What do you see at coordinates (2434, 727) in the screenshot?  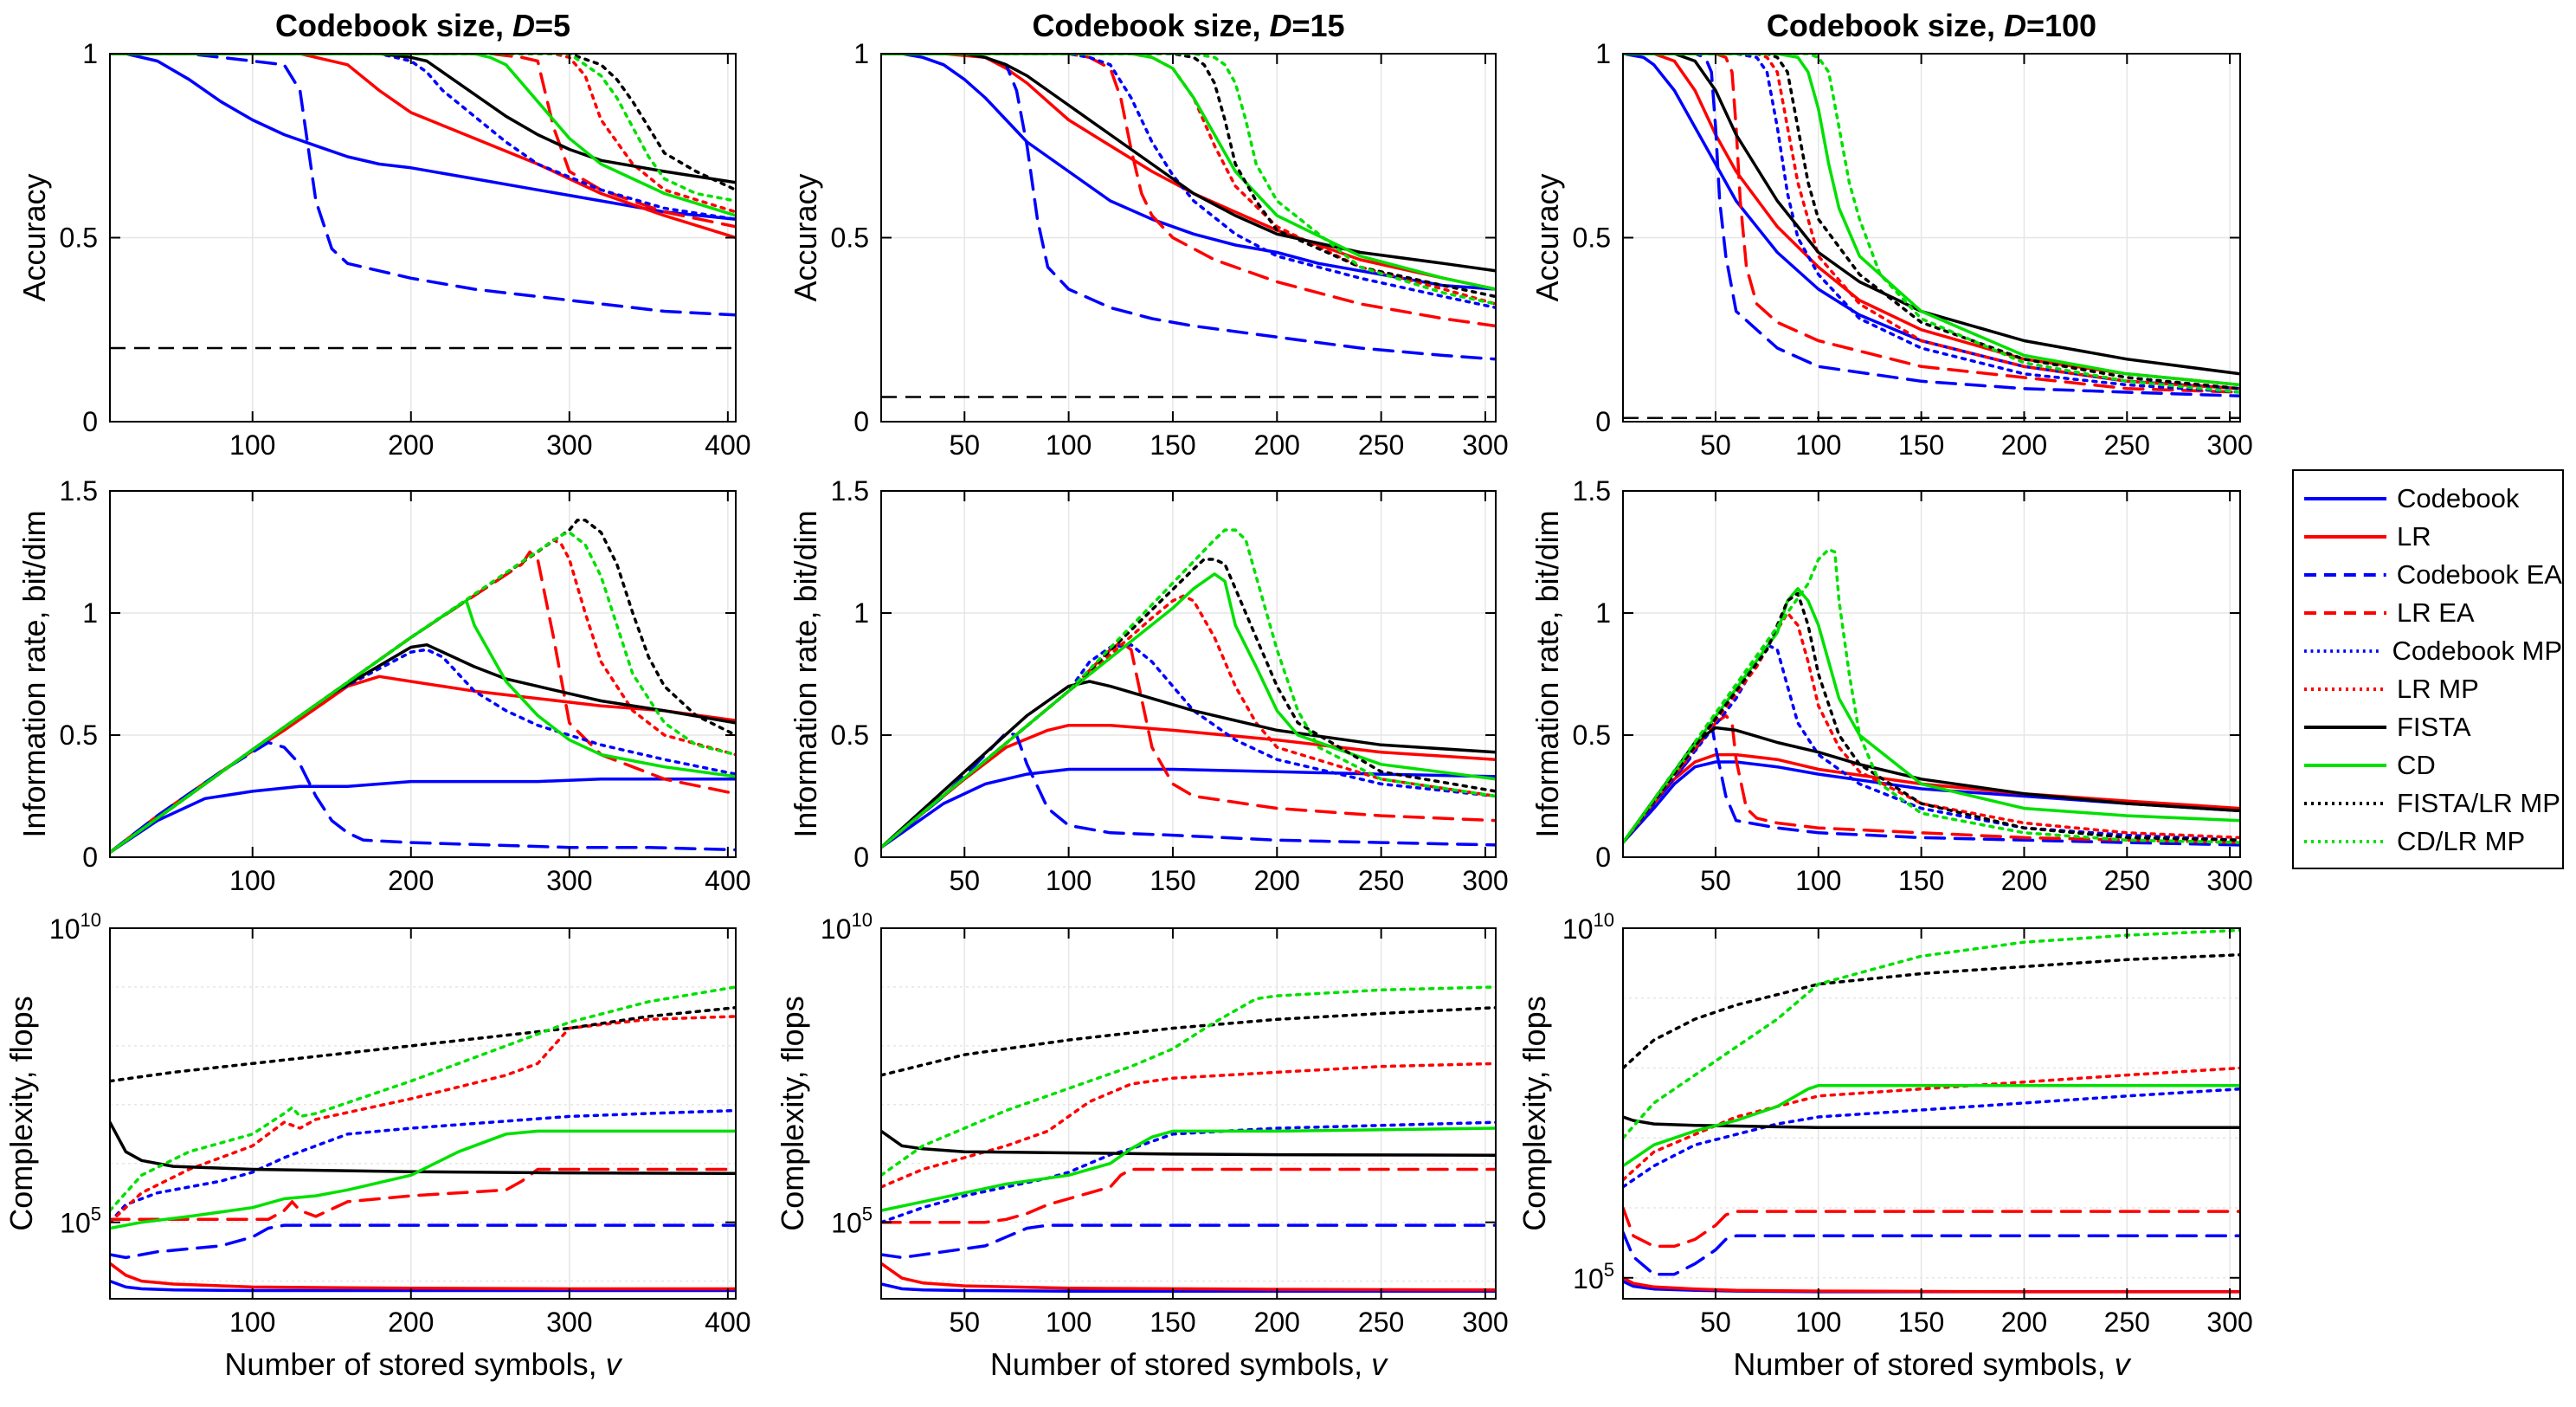 I see `legend-label: FISTA` at bounding box center [2434, 727].